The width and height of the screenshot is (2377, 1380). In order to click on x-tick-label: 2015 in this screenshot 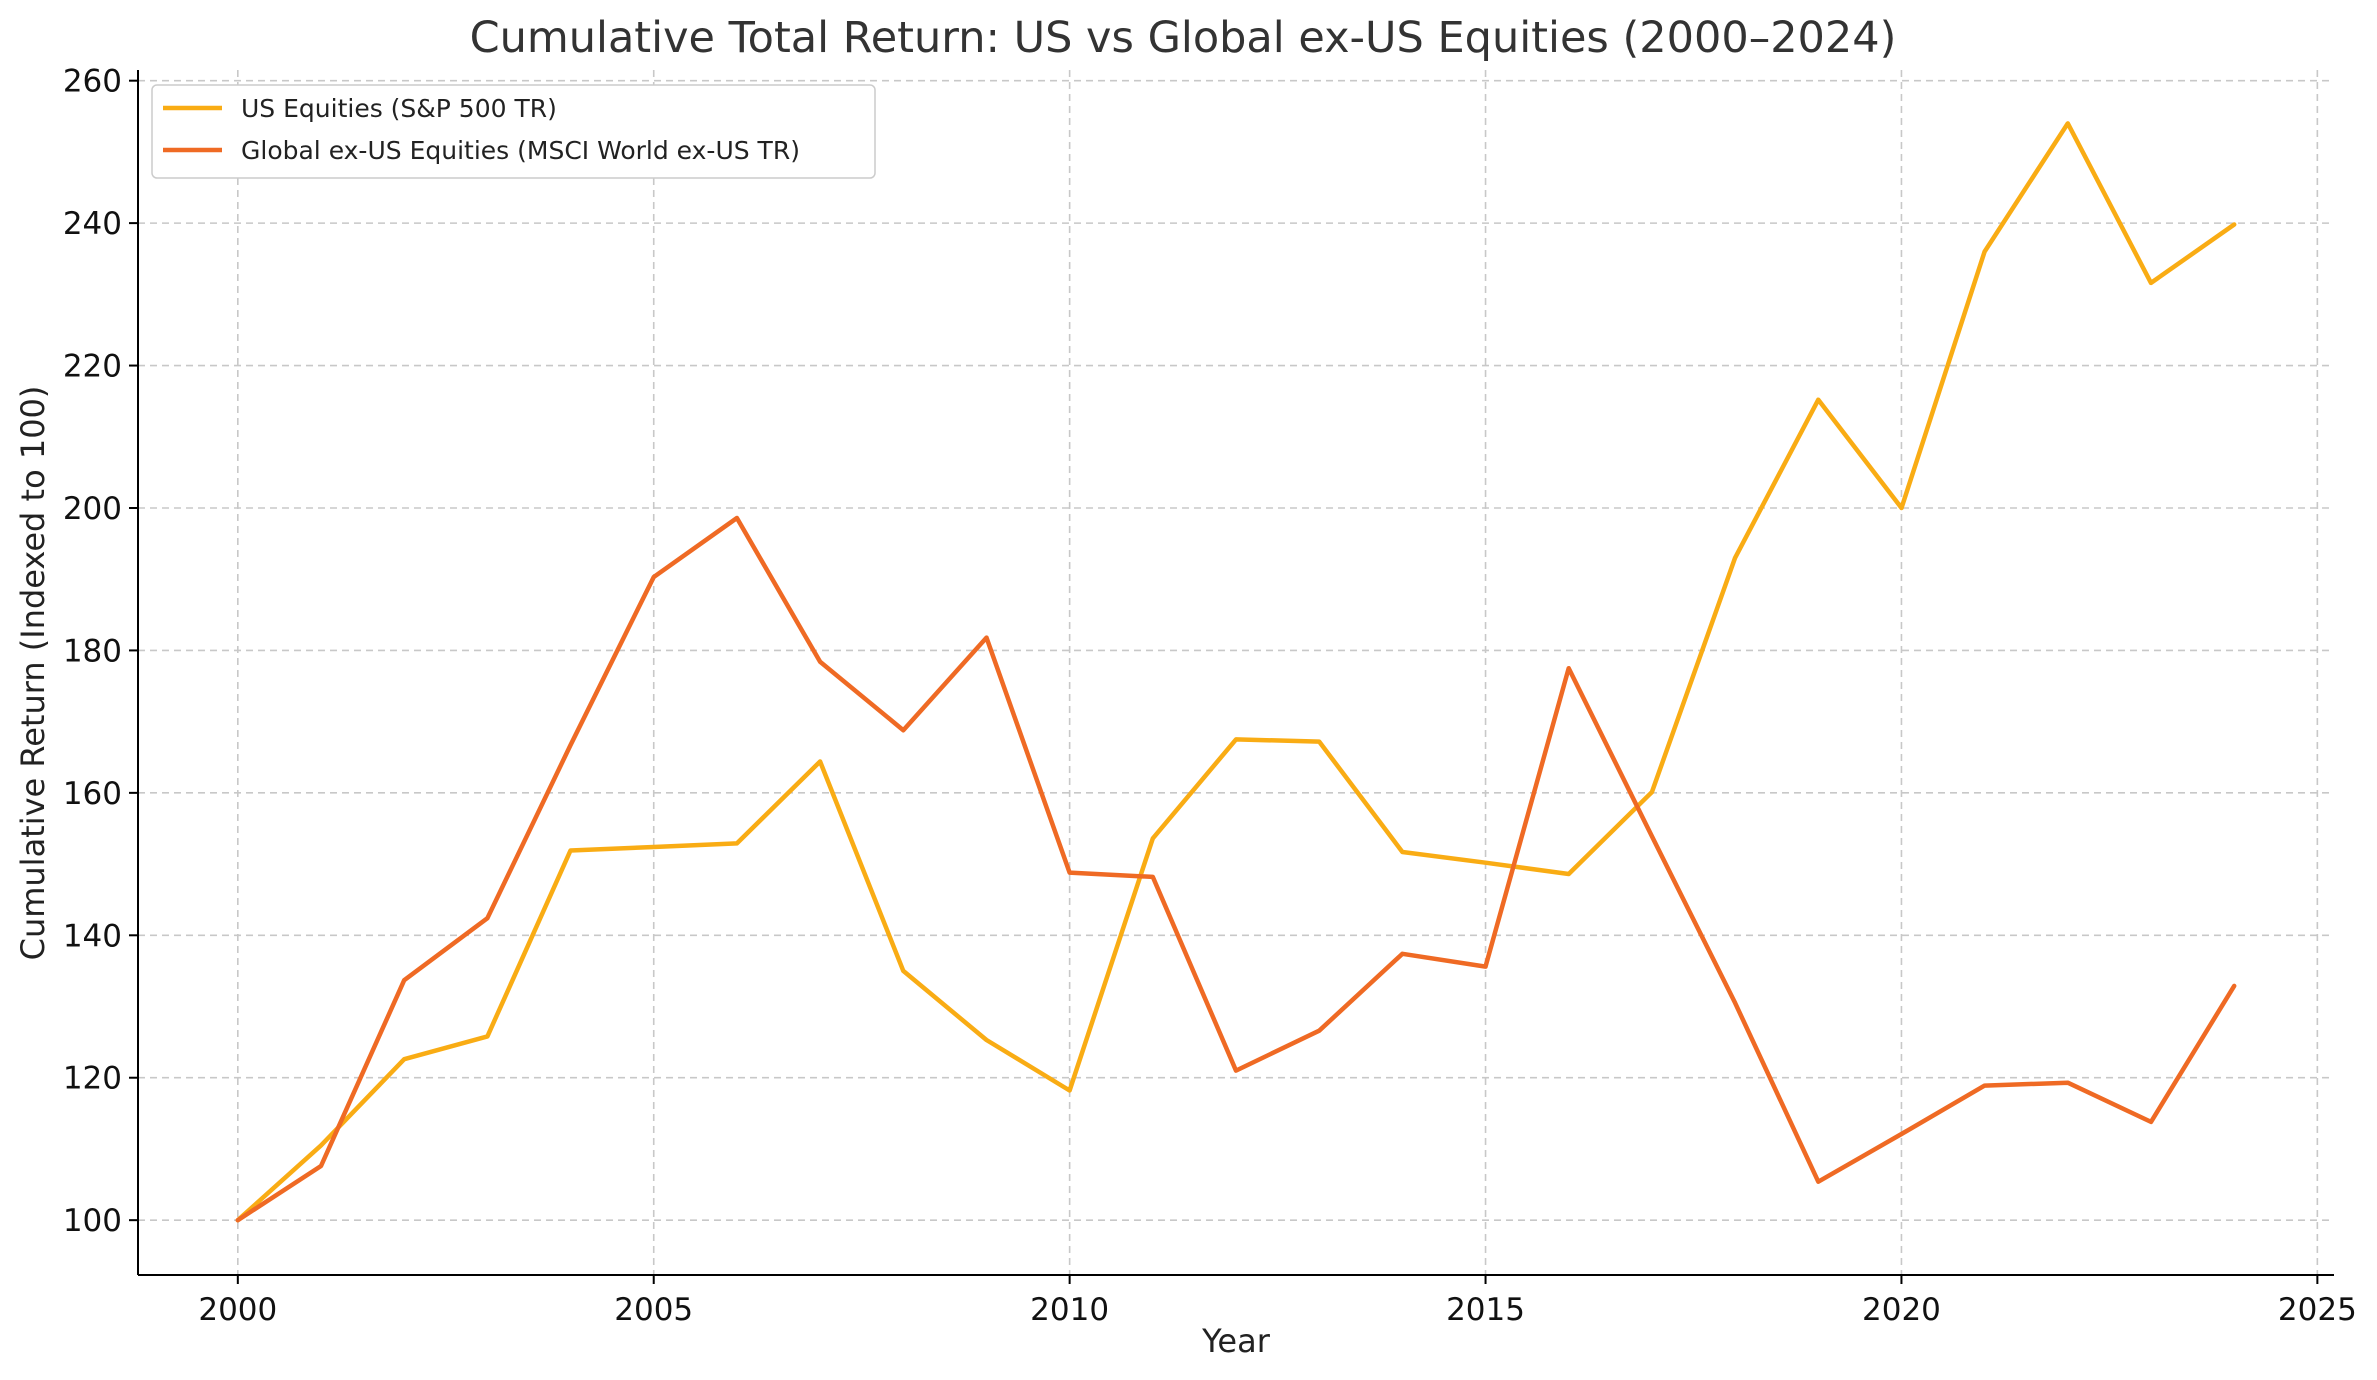, I will do `click(1485, 1310)`.